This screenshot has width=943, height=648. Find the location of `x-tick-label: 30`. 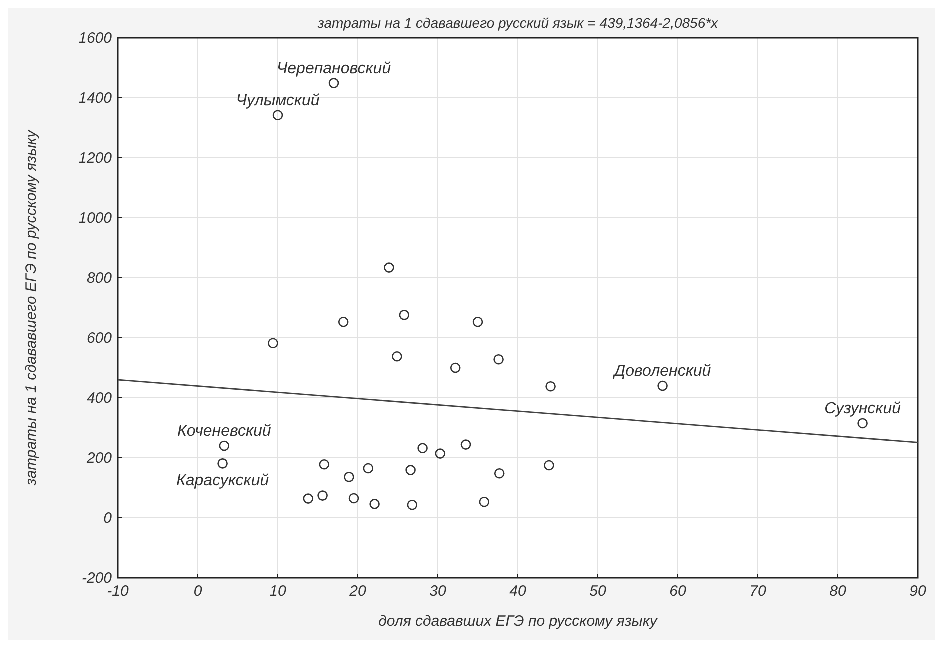

x-tick-label: 30 is located at coordinates (438, 591).